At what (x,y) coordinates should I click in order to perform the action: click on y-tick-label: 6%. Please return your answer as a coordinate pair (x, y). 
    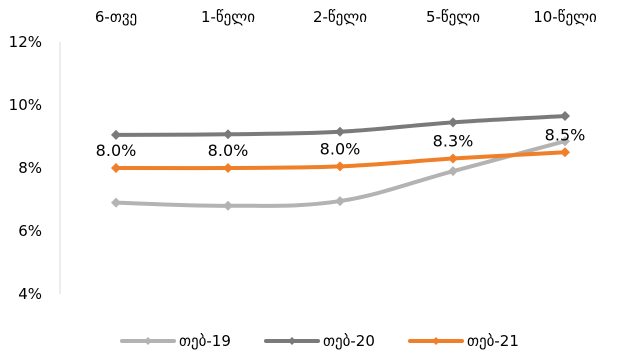
    Looking at the image, I should click on (30, 231).